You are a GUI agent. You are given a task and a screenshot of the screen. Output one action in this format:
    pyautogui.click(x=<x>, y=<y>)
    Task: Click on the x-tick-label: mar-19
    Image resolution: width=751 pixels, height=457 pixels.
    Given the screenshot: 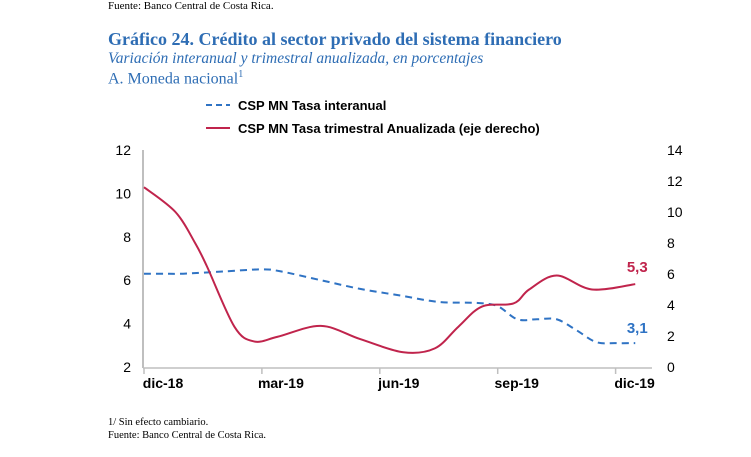 What is the action you would take?
    pyautogui.click(x=281, y=383)
    